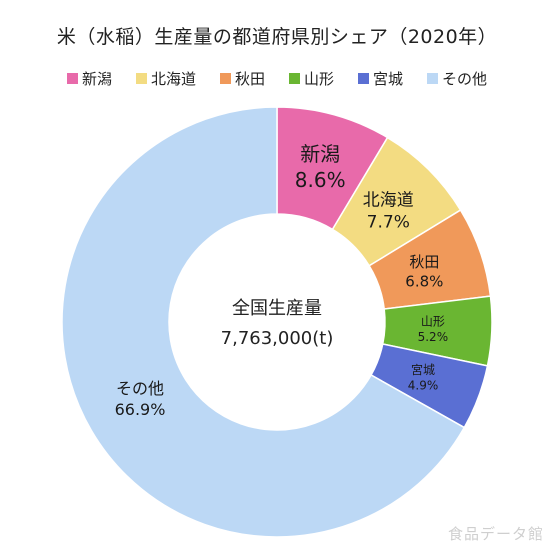  Describe the element at coordinates (465, 79) in the screenshot. I see `legend-label: その他` at that location.